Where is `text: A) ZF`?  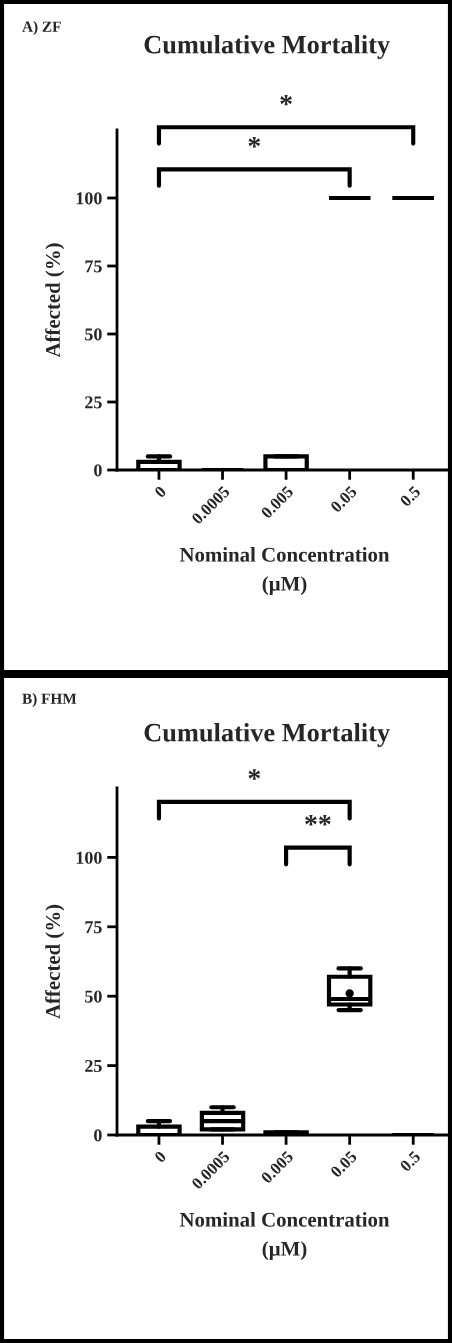 text: A) ZF is located at coordinates (41, 28).